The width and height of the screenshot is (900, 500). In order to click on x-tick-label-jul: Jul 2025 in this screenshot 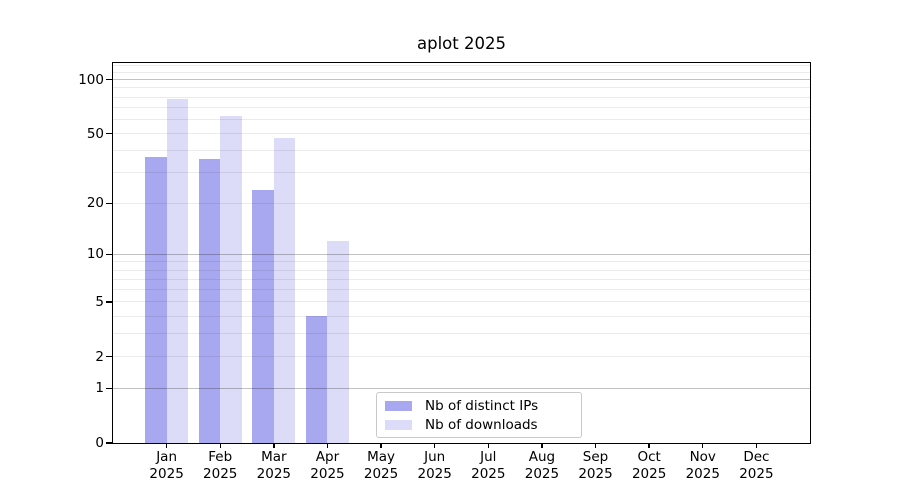, I will do `click(488, 466)`.